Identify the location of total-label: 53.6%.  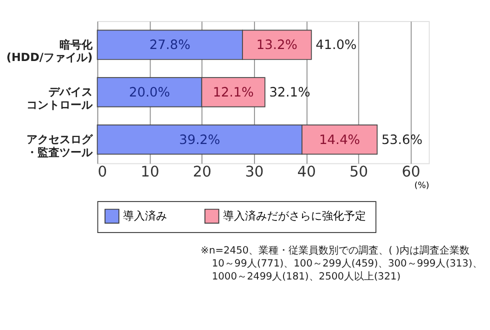
(401, 140).